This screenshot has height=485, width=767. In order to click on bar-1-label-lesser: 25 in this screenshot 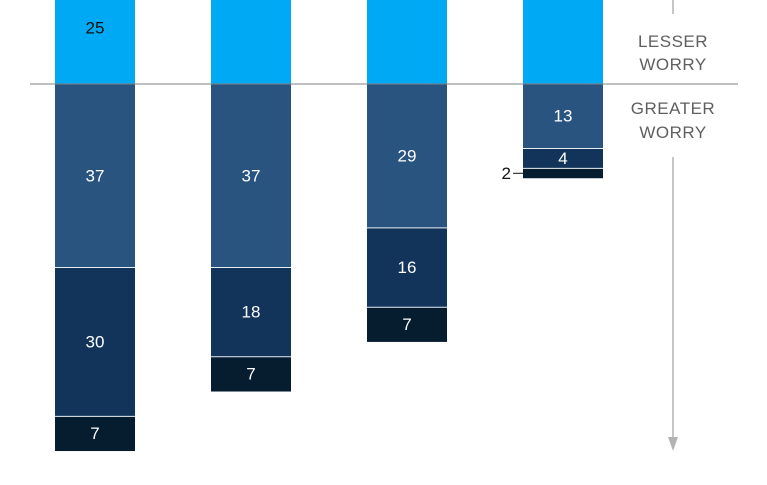, I will do `click(95, 28)`.